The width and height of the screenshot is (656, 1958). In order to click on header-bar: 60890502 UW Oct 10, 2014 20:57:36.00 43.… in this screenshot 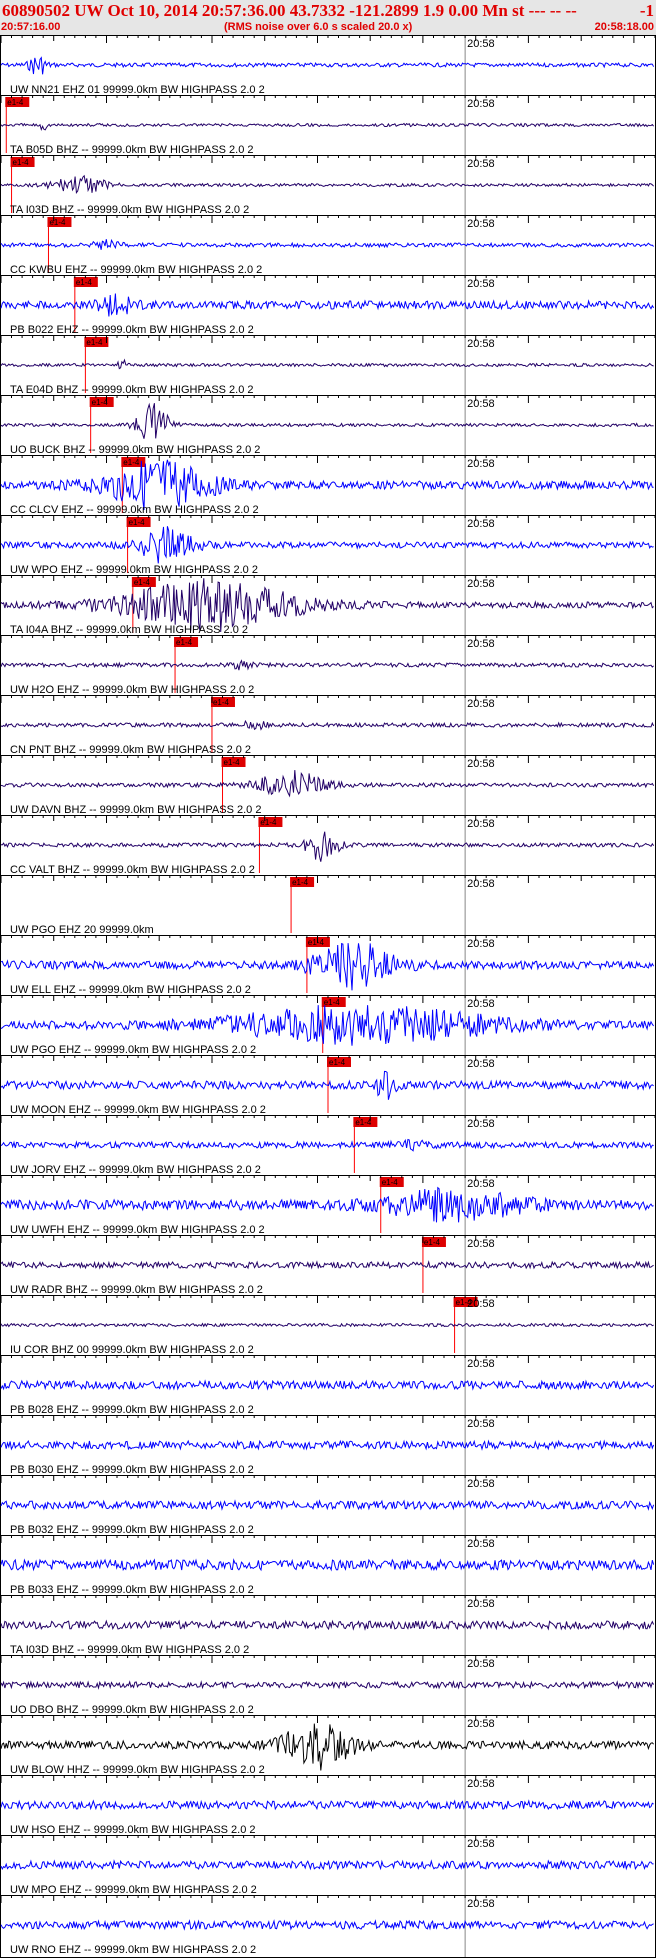, I will do `click(328, 17)`.